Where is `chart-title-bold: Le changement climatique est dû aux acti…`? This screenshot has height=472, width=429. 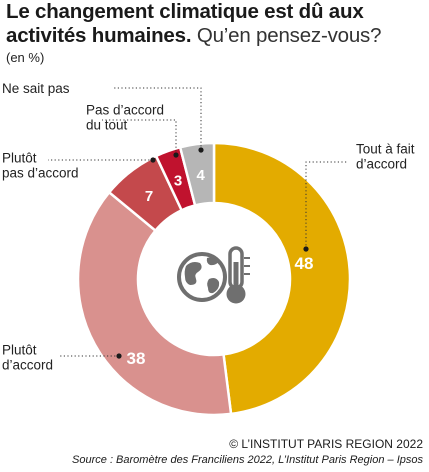 chart-title-bold: Le changement climatique est dû aux acti… is located at coordinates (185, 23).